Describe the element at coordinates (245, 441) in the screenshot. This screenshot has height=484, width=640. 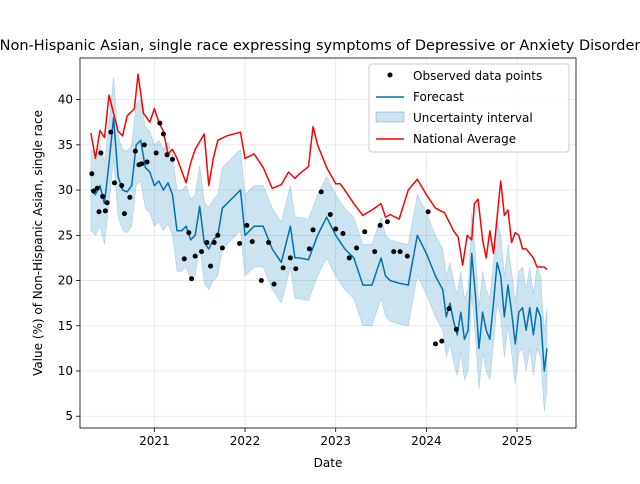
I see `x-tick-label: 2022` at that location.